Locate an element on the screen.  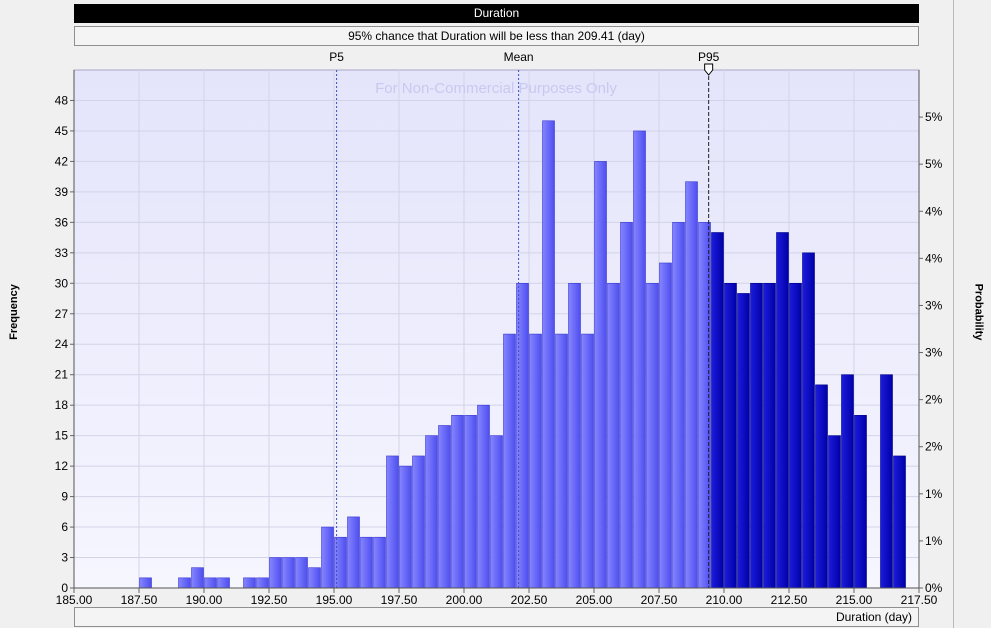
y-tick-label: 42 is located at coordinates (62, 161).